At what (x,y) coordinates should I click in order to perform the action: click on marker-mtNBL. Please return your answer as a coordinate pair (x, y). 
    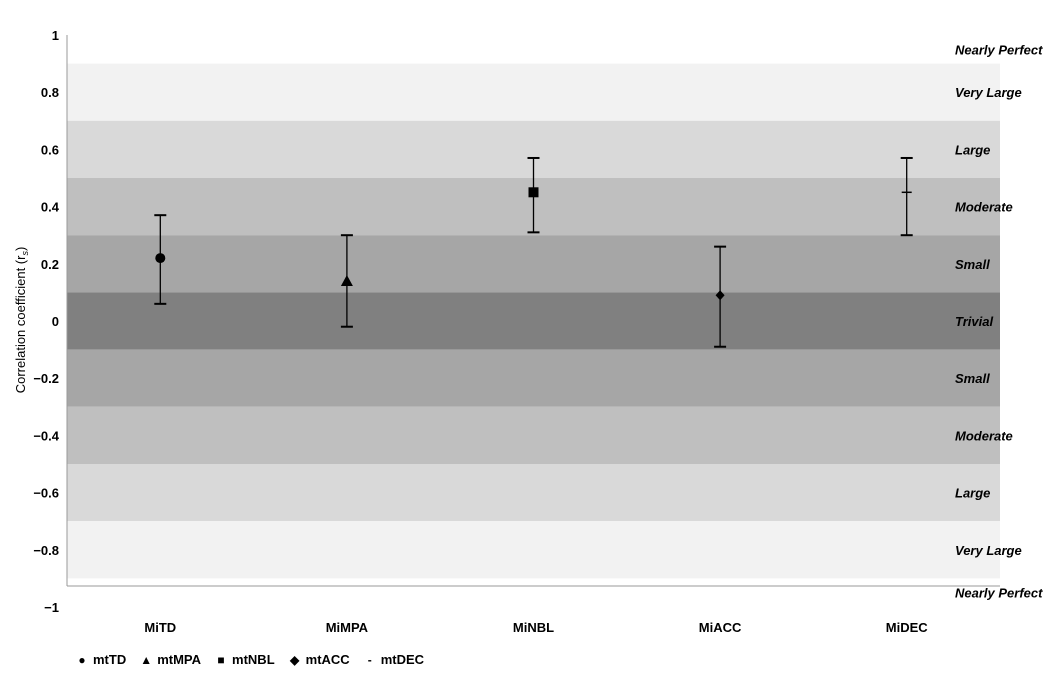
    Looking at the image, I should click on (533, 192).